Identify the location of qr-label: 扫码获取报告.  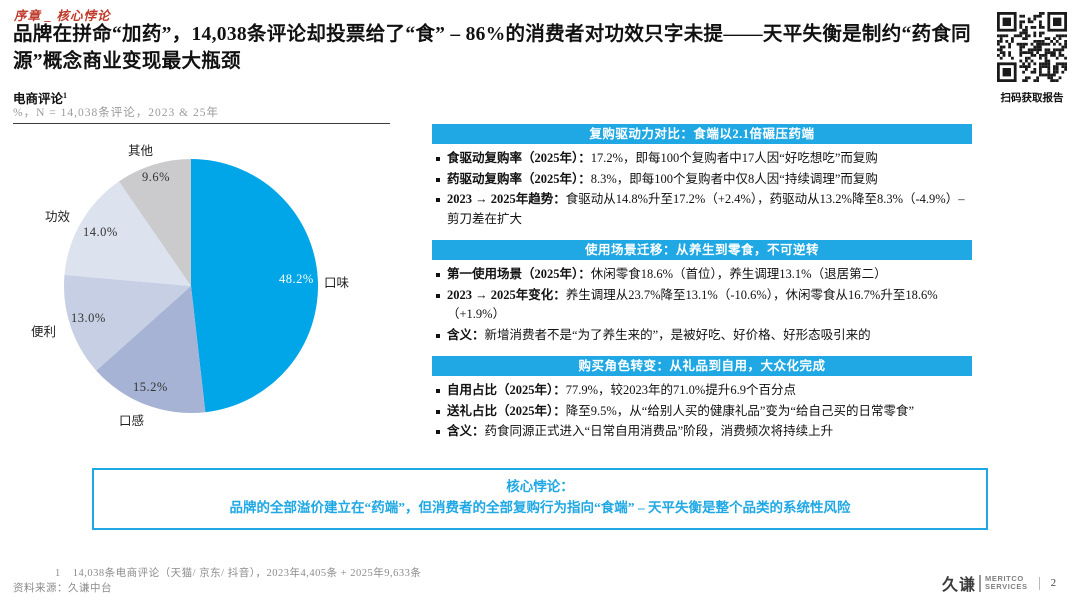
(1032, 98).